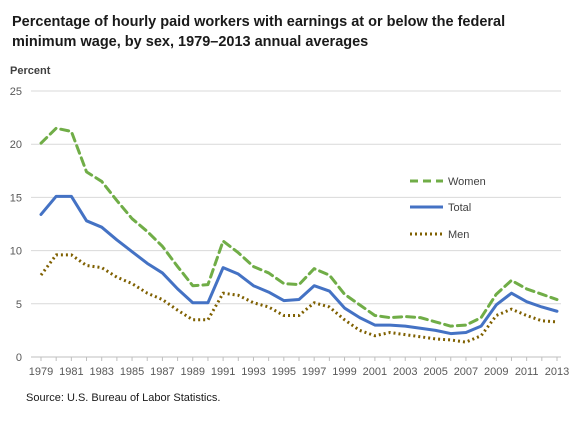 This screenshot has width=580, height=423. What do you see at coordinates (557, 372) in the screenshot?
I see `x-tick-label: 2013` at bounding box center [557, 372].